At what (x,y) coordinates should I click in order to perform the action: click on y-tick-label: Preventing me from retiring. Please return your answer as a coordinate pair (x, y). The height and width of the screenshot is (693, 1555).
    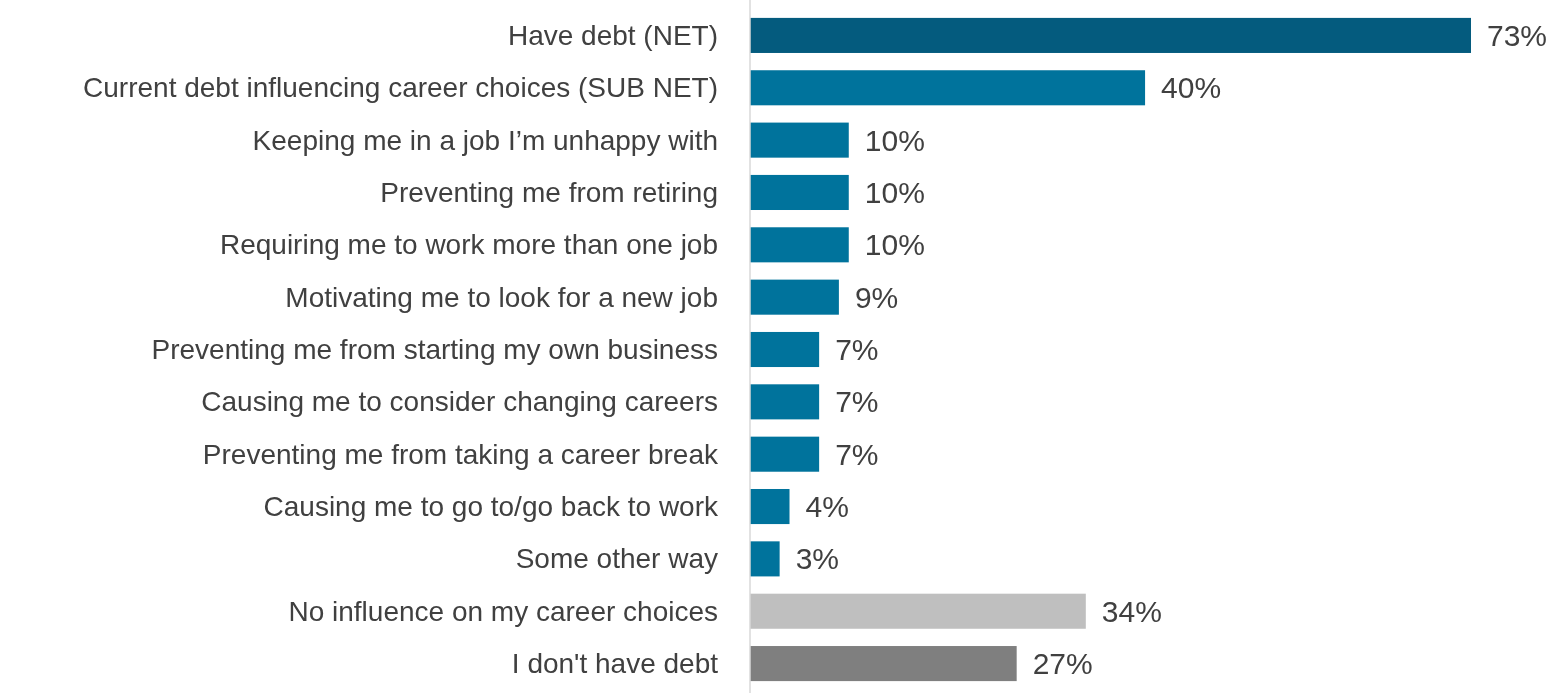
    Looking at the image, I should click on (549, 192).